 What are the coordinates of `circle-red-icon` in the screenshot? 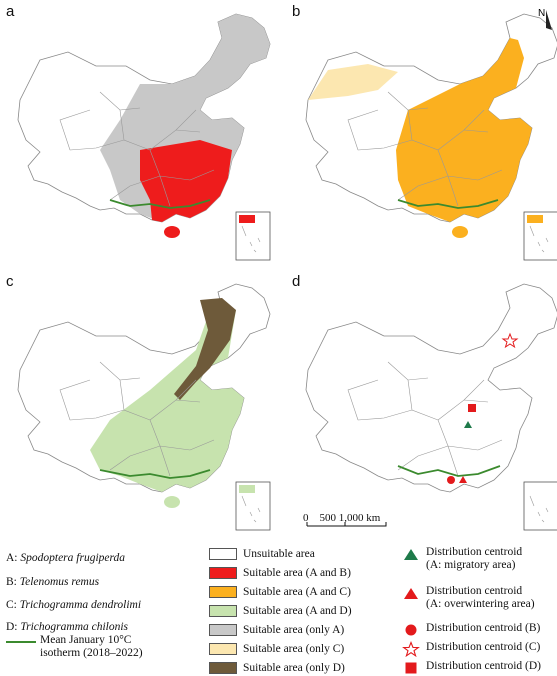 It's located at (411, 630).